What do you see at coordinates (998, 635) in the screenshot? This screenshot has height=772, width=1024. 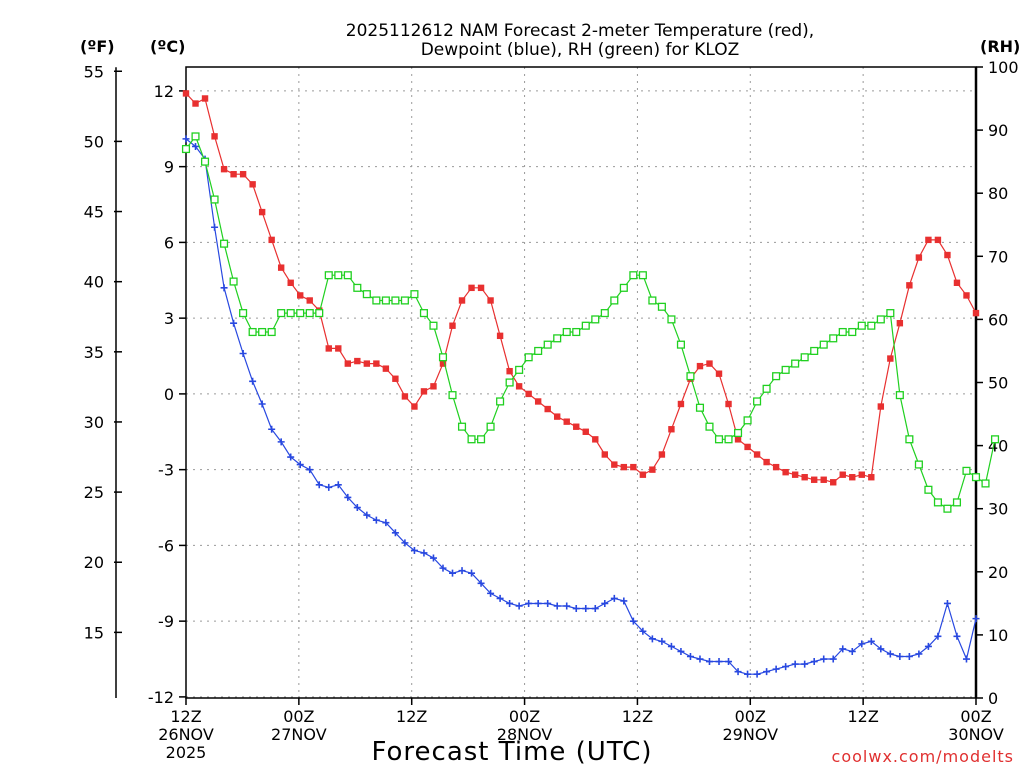 I see `rh-tick-label: 10` at bounding box center [998, 635].